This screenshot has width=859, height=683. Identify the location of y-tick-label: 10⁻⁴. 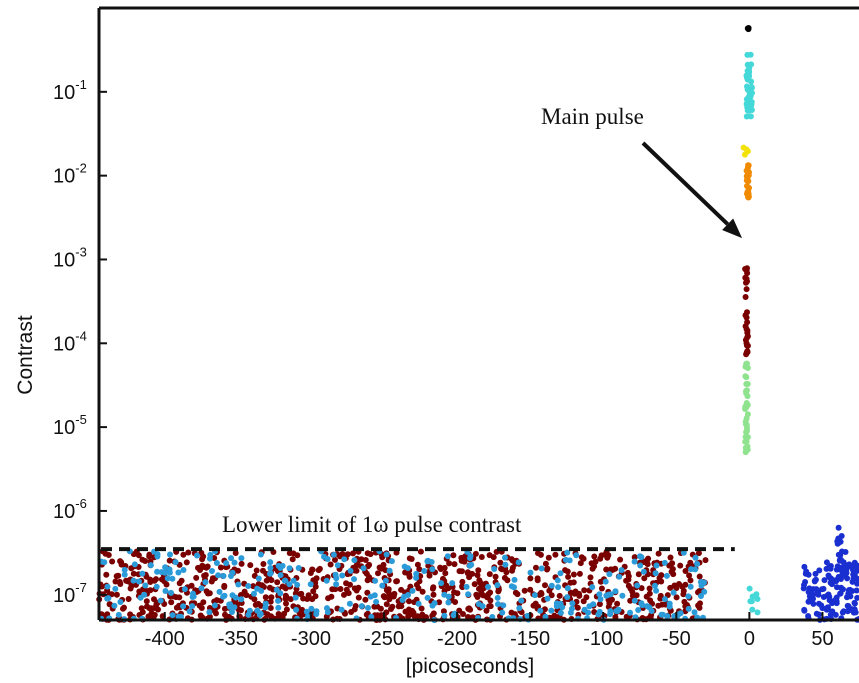
(70, 341).